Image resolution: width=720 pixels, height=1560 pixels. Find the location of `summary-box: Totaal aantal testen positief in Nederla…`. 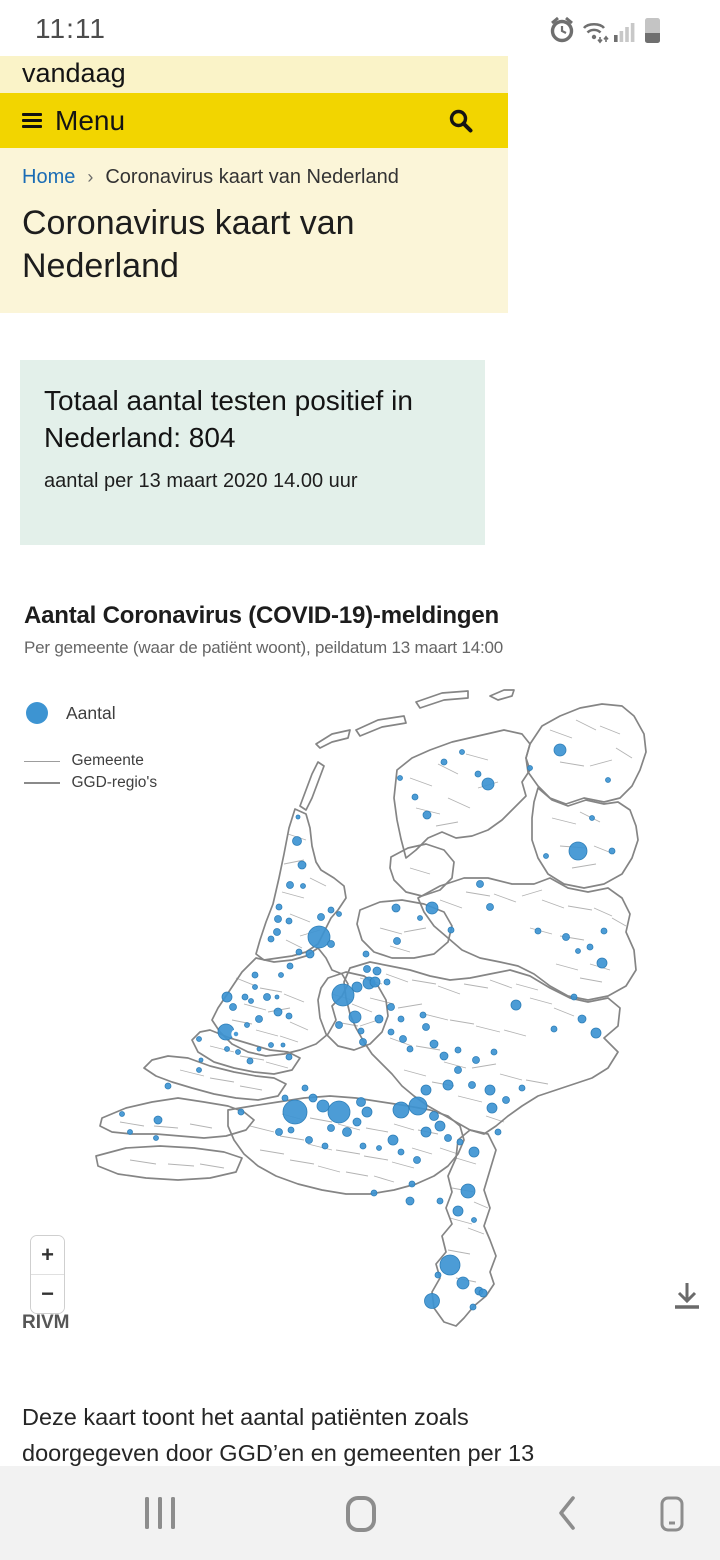

summary-box: Totaal aantal testen positief in Nederla… is located at coordinates (252, 452).